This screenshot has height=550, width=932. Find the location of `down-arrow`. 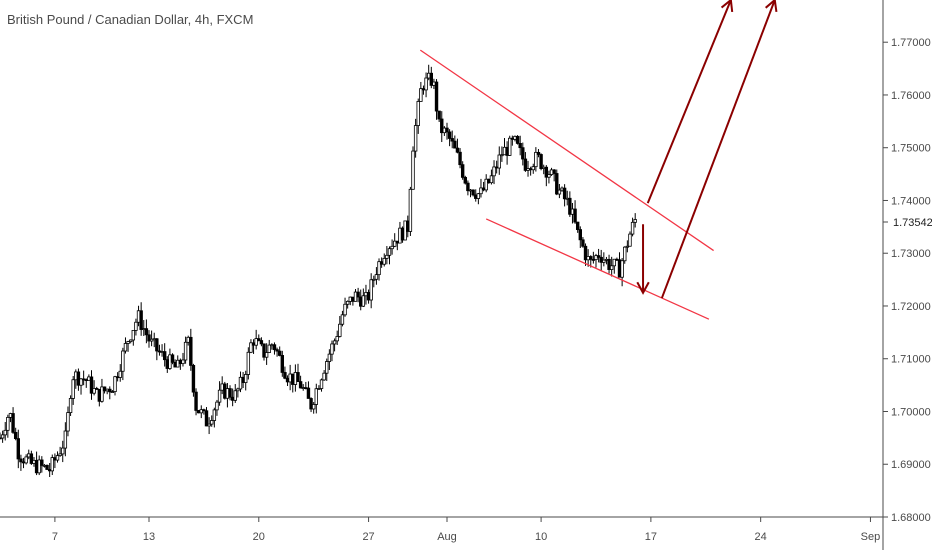

down-arrow is located at coordinates (643, 259).